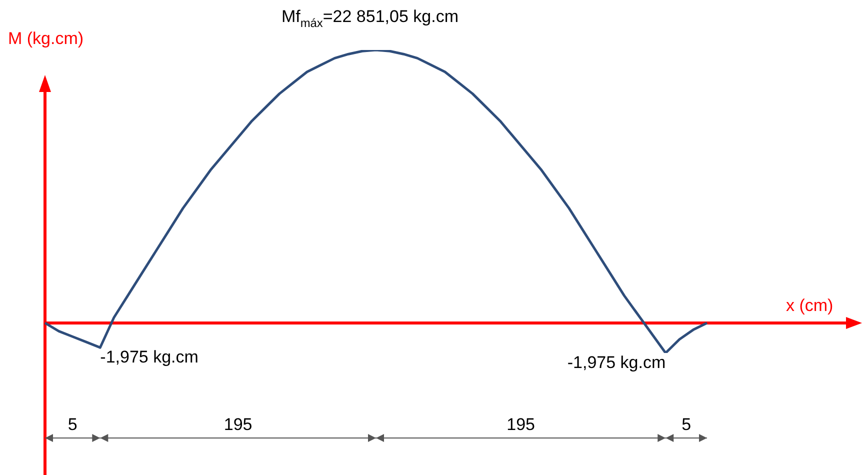 This screenshot has width=862, height=475. What do you see at coordinates (810, 305) in the screenshot?
I see `x-axis-title: x (cm)` at bounding box center [810, 305].